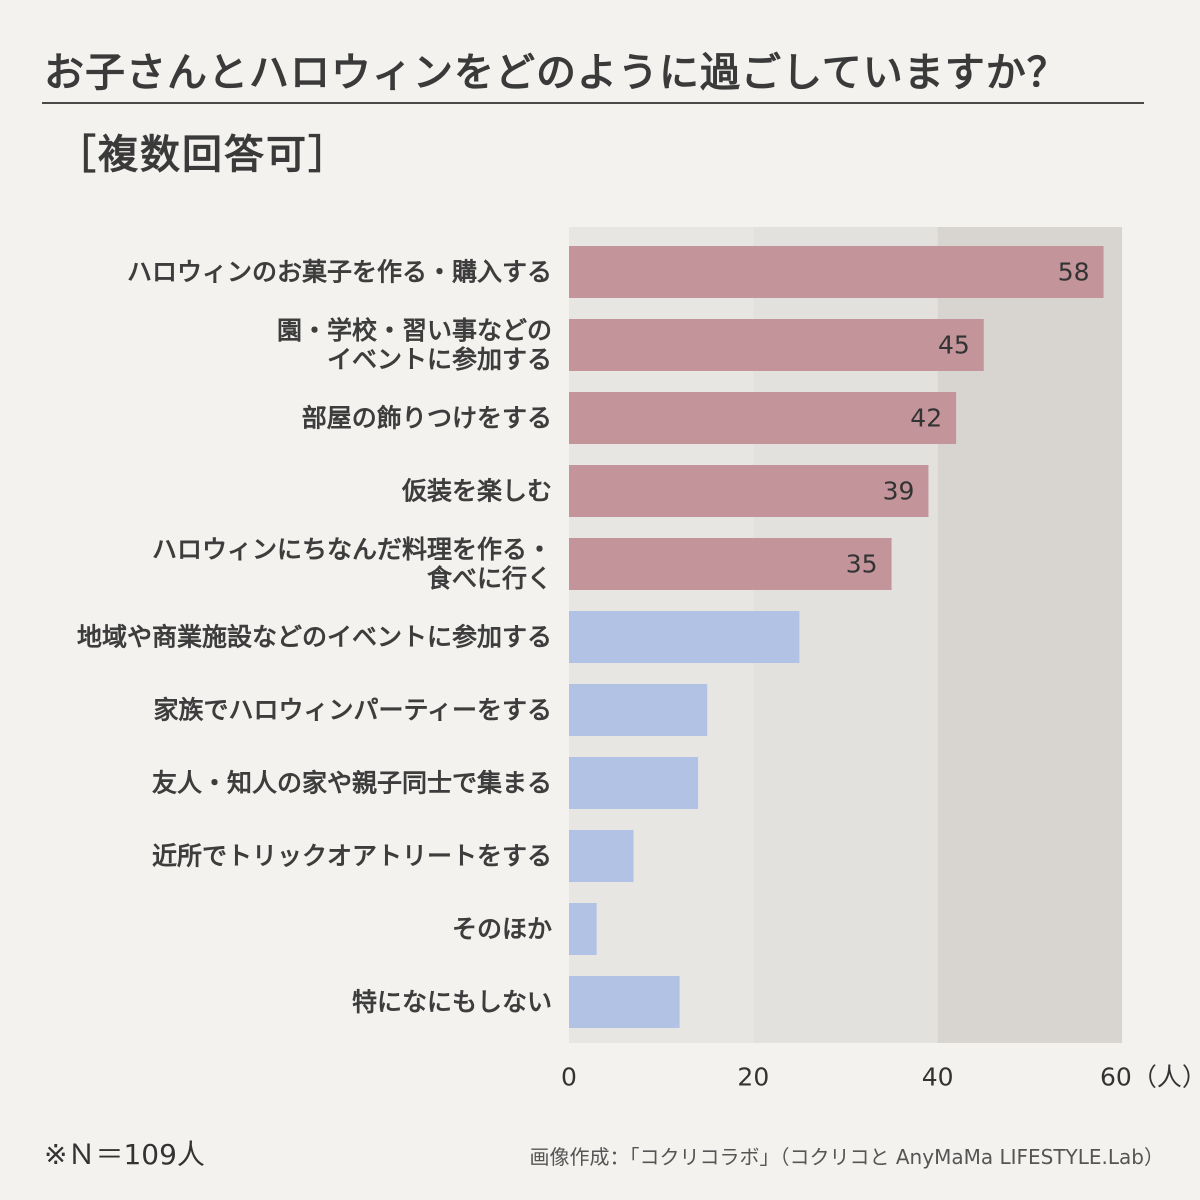  I want to click on x-tick-label-1: 0, so click(569, 1077).